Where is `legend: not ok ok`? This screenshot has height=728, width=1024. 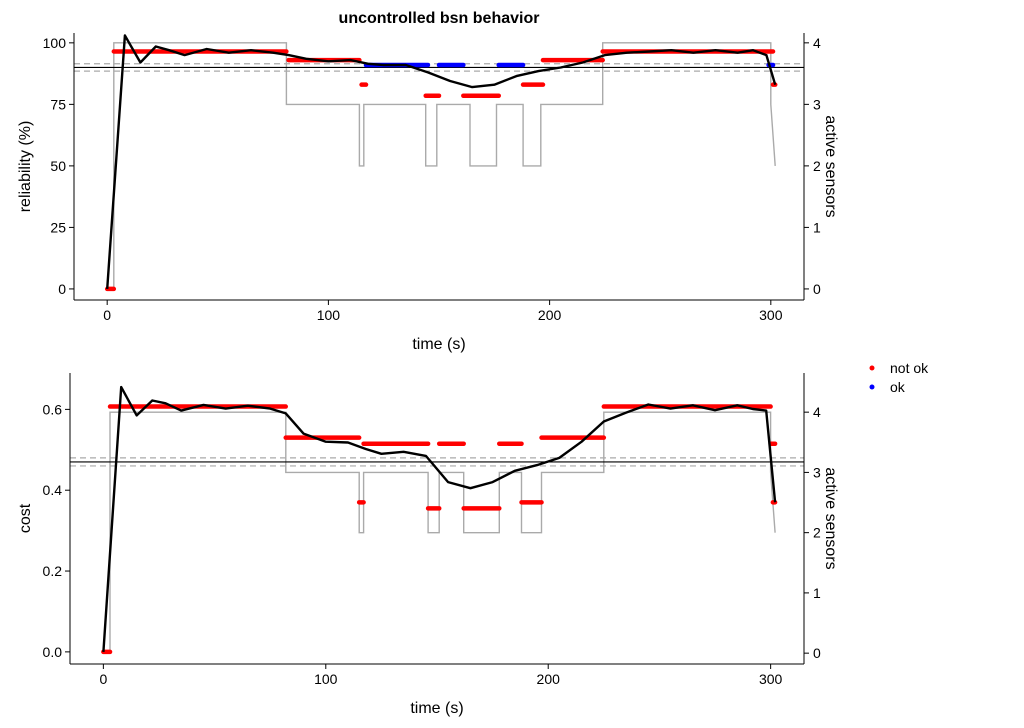 legend: not ok ok is located at coordinates (899, 377).